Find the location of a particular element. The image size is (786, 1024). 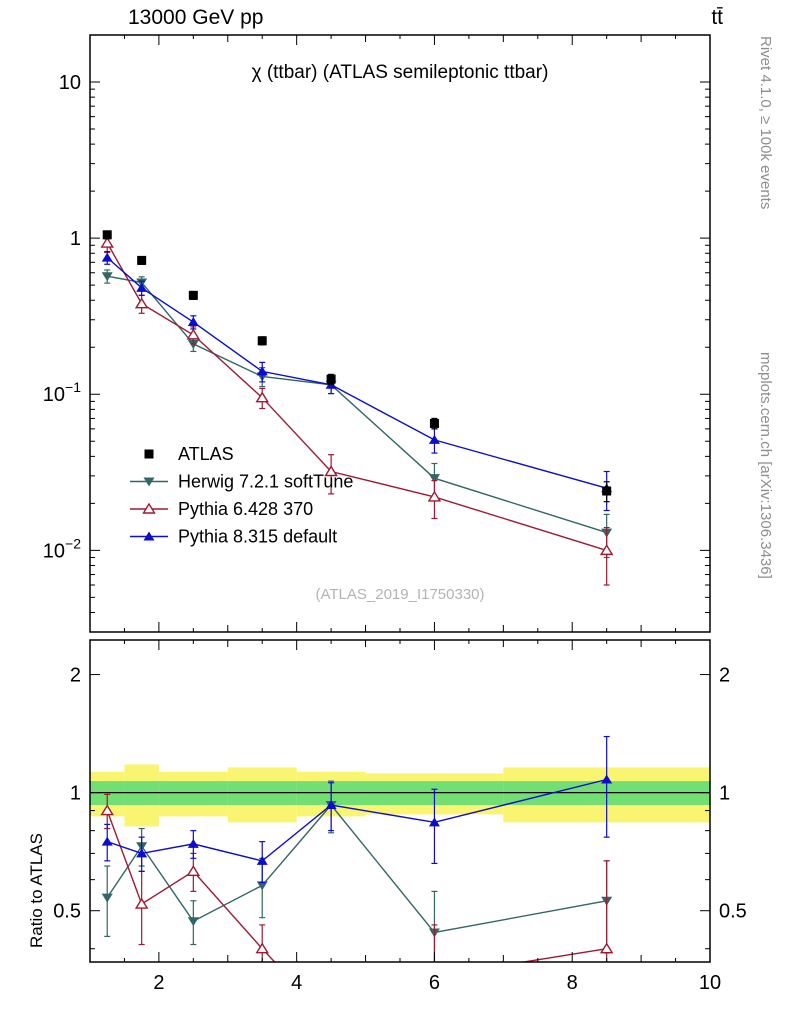

ratio-series-pythia8 is located at coordinates (357, 809).